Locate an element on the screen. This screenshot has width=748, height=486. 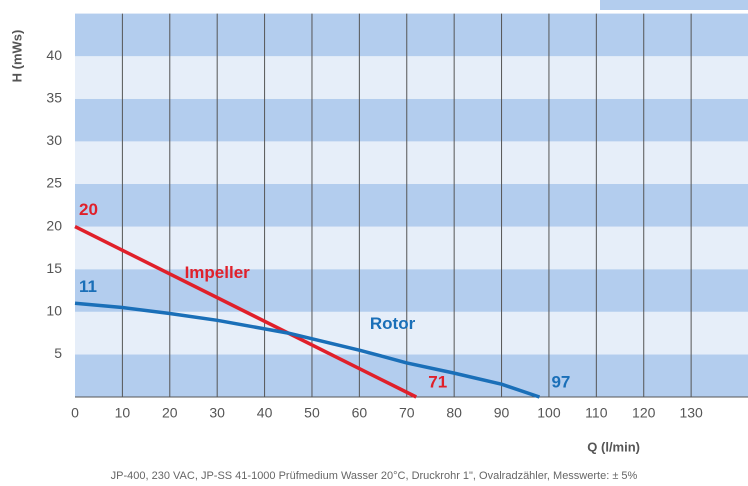
x-tick-label: 80 is located at coordinates (454, 413).